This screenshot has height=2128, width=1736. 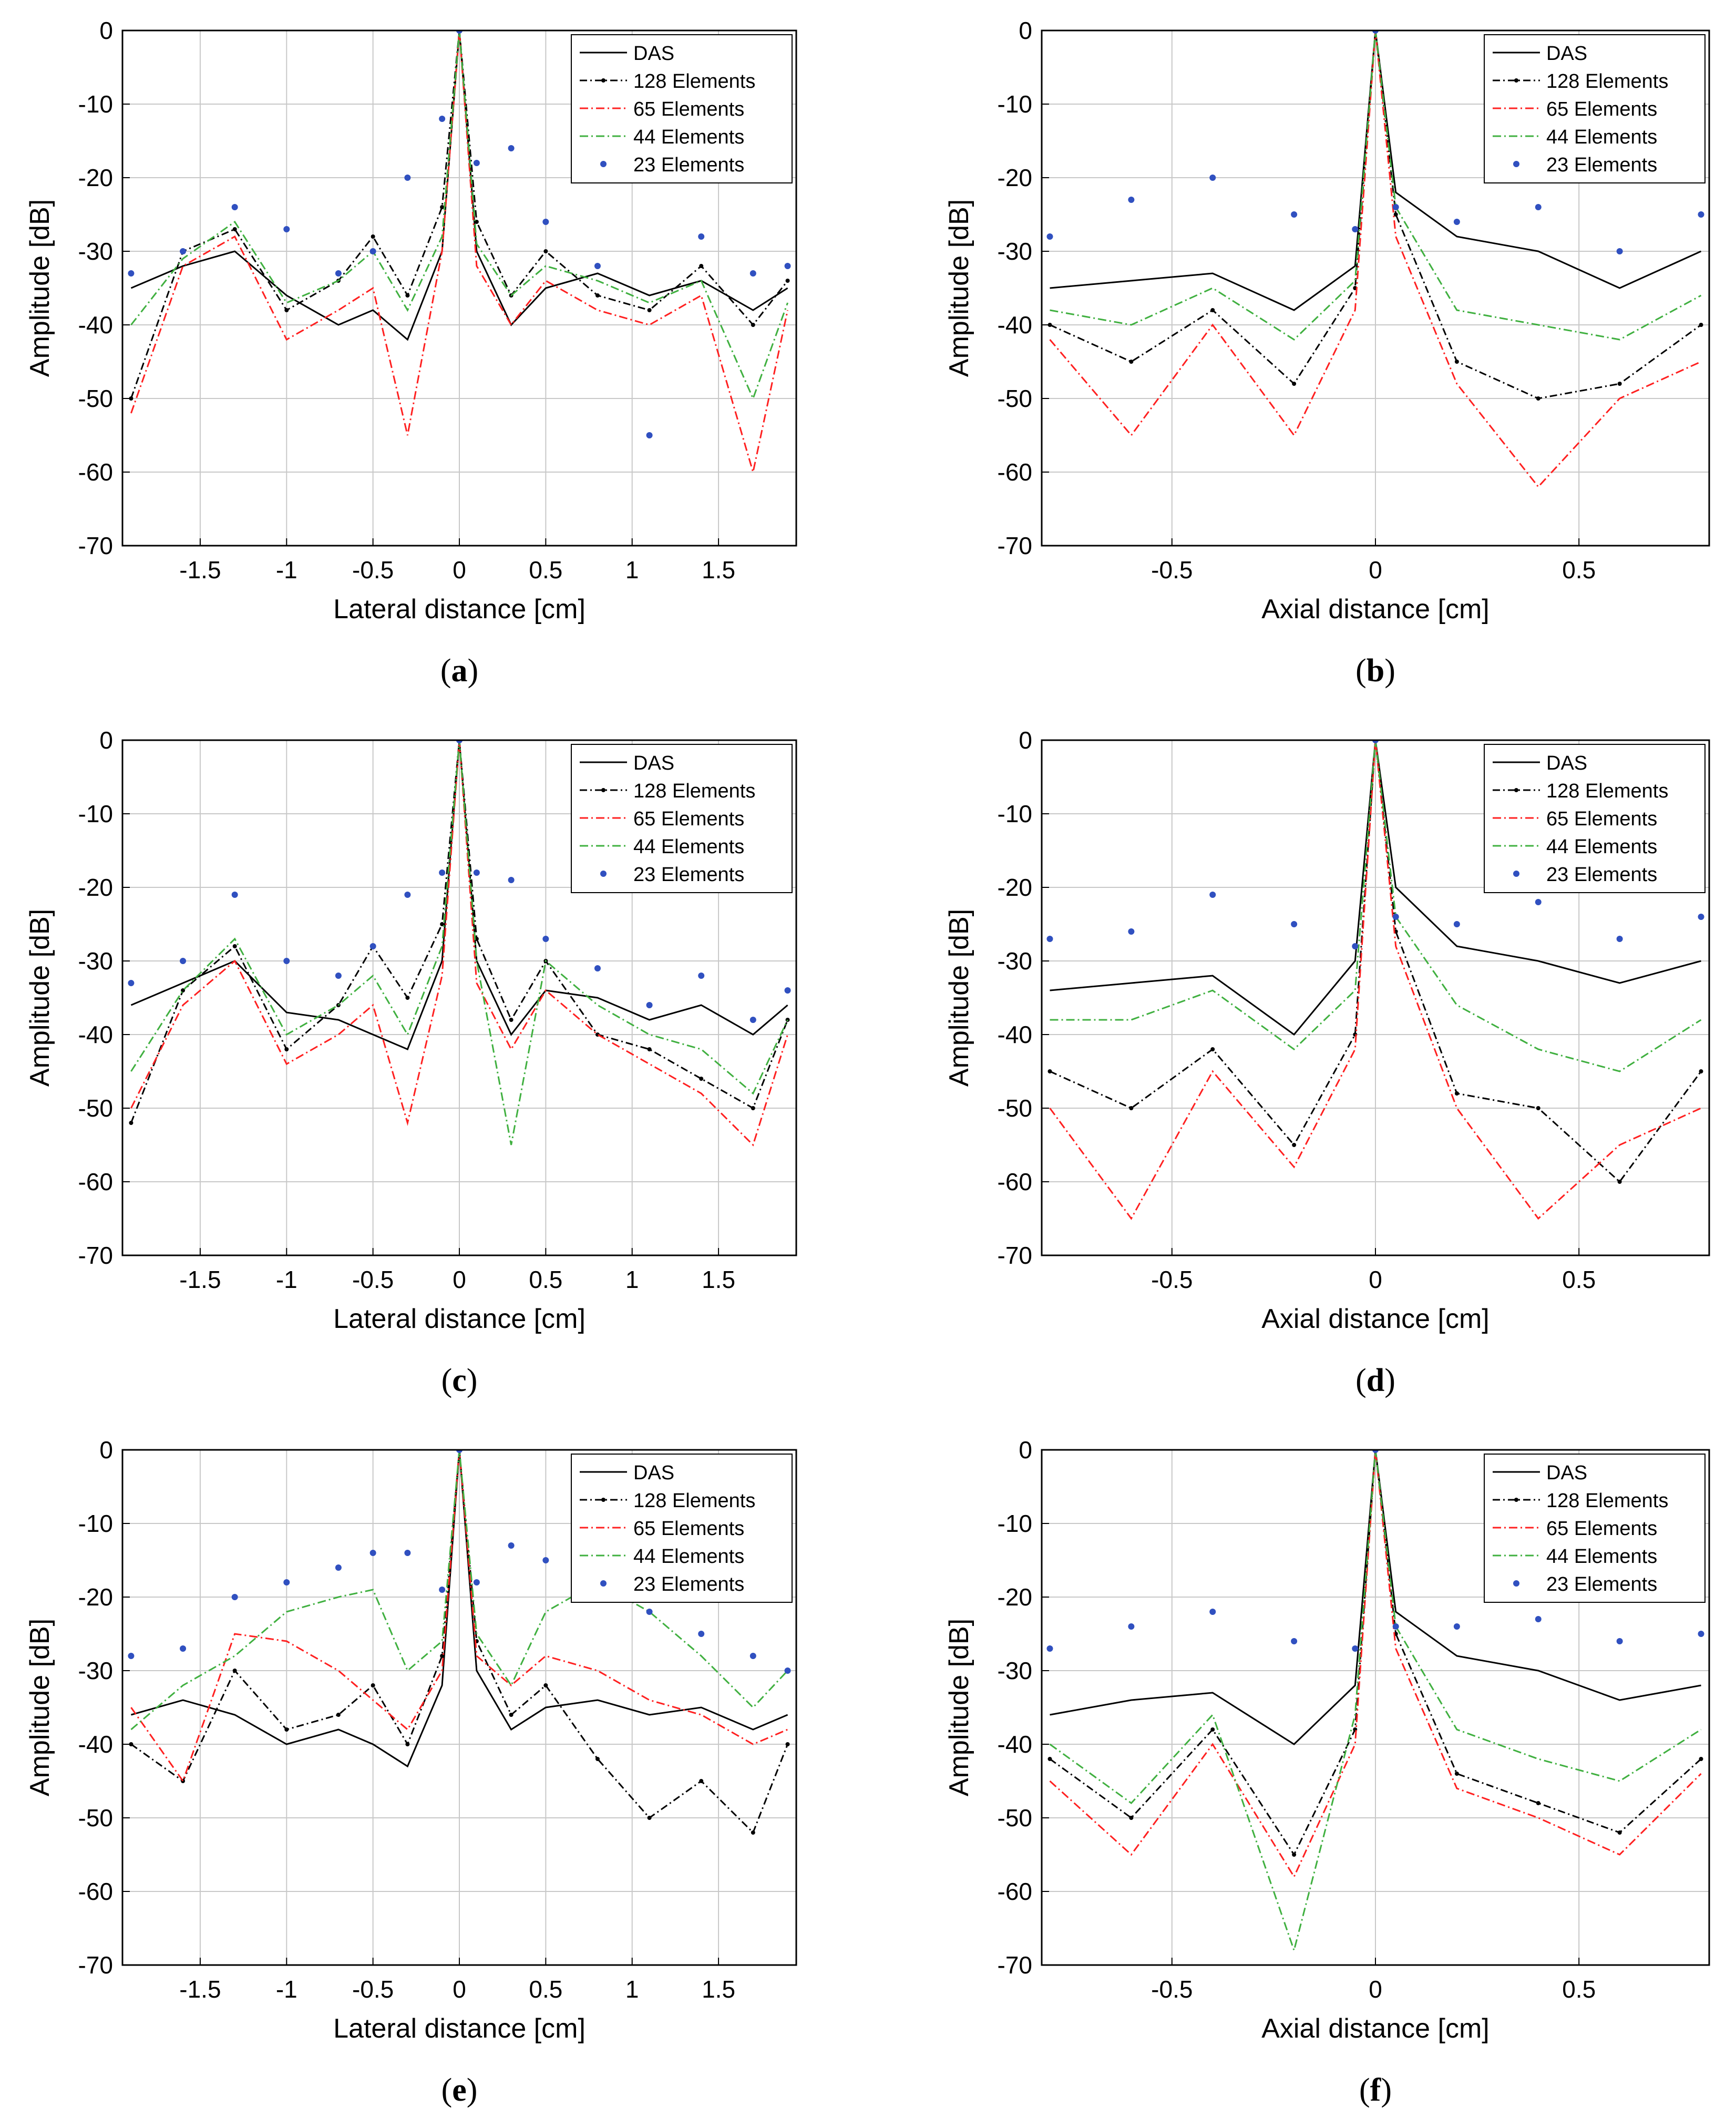 I want to click on x-axis-label: Axial distance [cm], so click(x=1375, y=1319).